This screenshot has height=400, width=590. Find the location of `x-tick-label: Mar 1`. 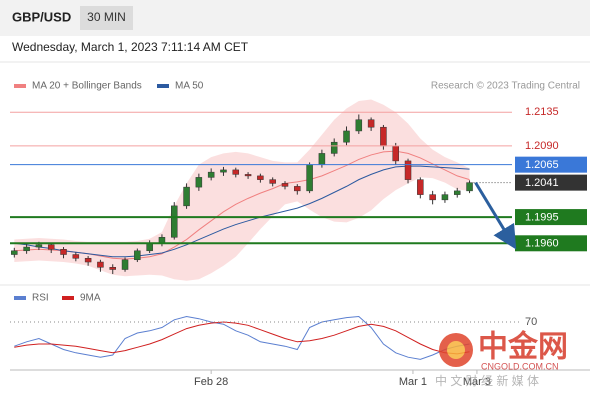

x-tick-label: Mar 1 is located at coordinates (413, 382).